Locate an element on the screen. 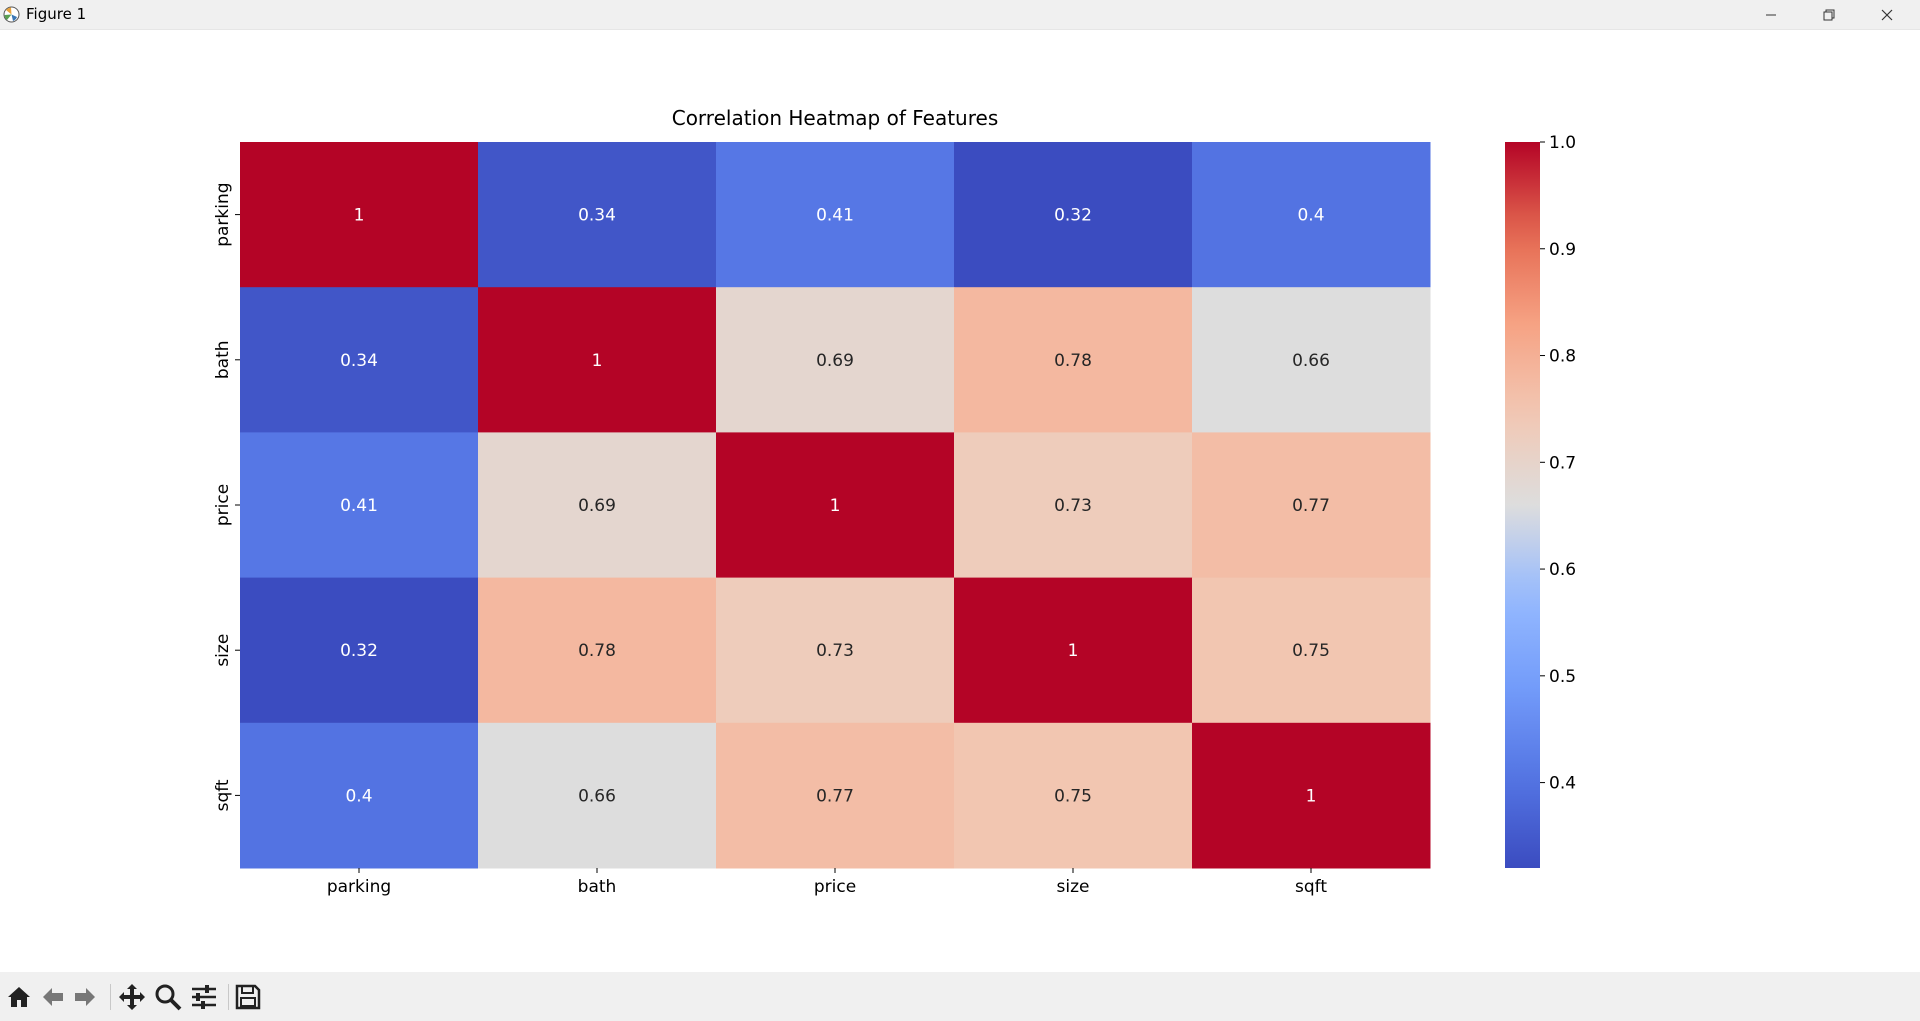  colorbar-tick-label: 0.5 is located at coordinates (1562, 677).